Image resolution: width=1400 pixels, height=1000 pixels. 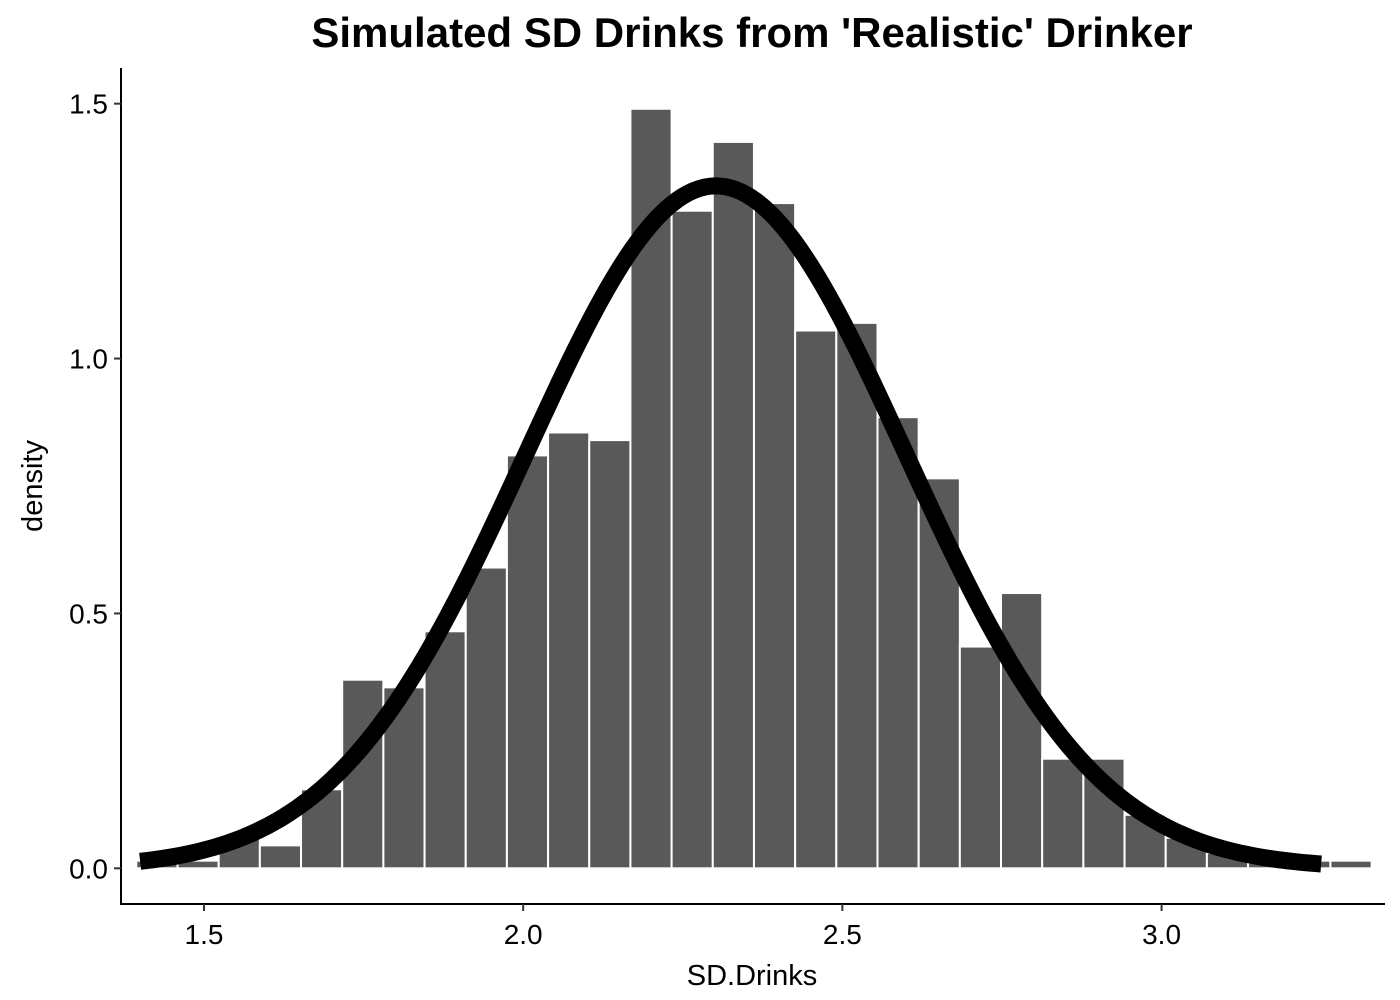 I want to click on x-tick-label: 1.5, so click(x=204, y=934).